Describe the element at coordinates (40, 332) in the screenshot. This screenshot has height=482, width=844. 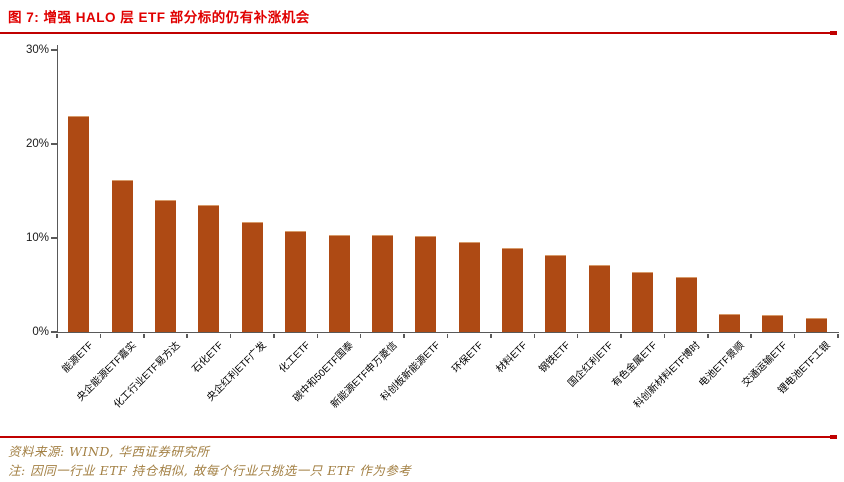
I see `y-axis-tick-label: 0%` at that location.